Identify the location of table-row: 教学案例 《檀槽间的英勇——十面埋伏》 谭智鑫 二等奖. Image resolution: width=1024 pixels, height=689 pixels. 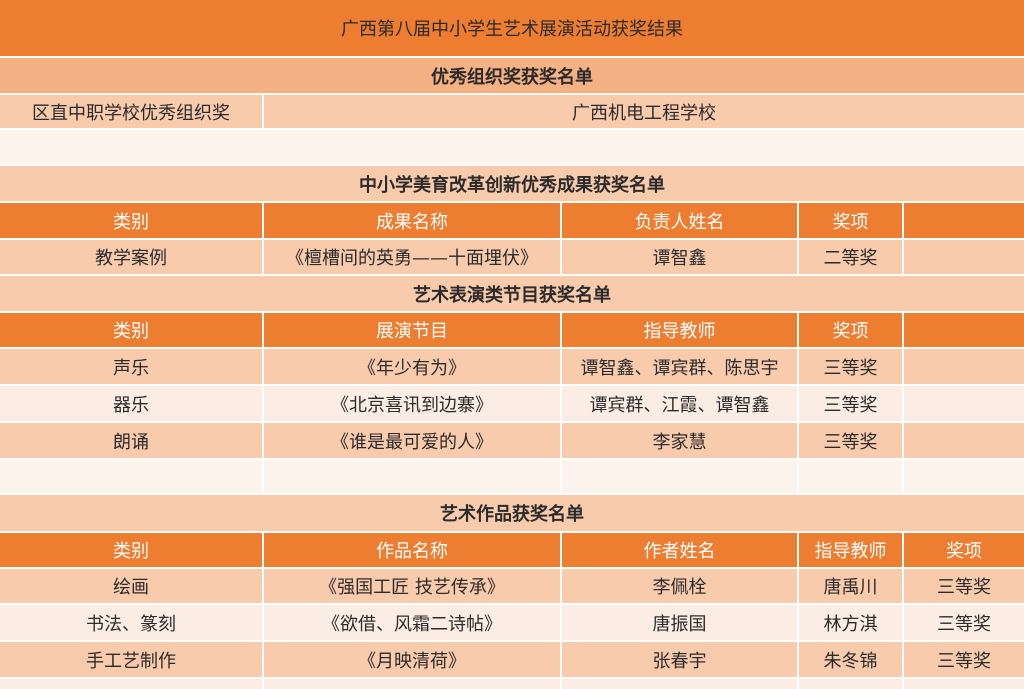
(512, 257).